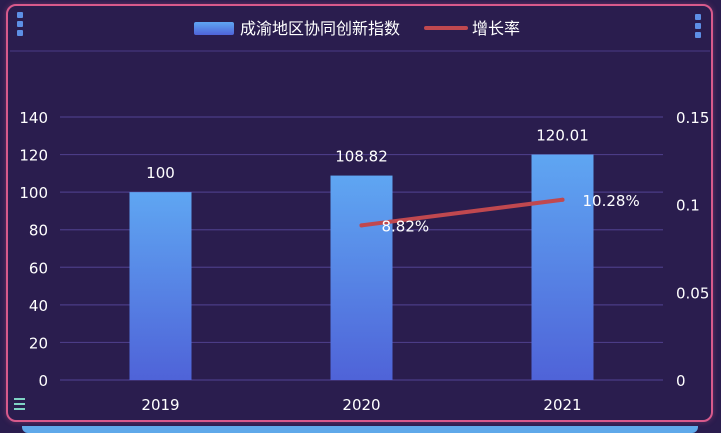 This screenshot has width=721, height=433. I want to click on legend: 成渝地区协同创新指数 增长率, so click(357, 28).